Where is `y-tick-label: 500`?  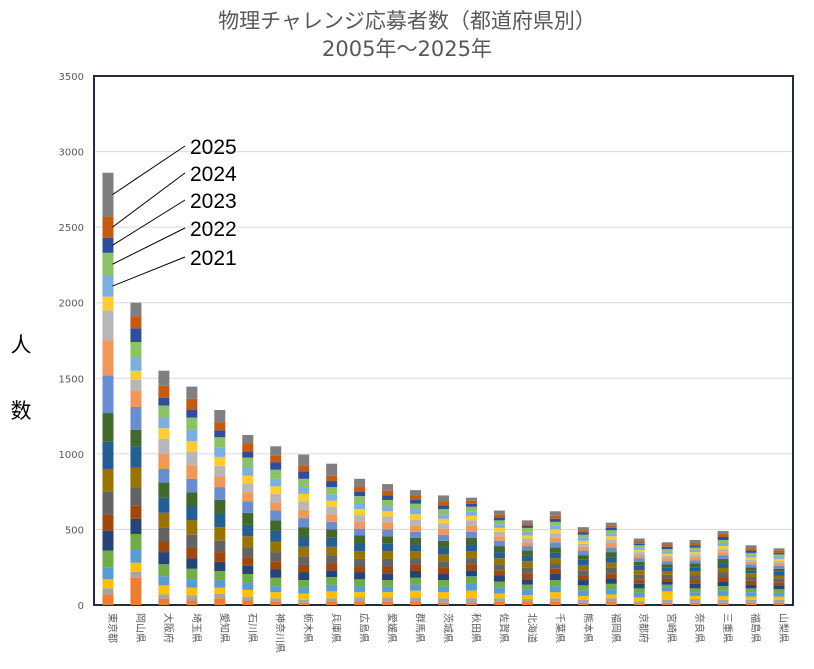 y-tick-label: 500 is located at coordinates (74, 530).